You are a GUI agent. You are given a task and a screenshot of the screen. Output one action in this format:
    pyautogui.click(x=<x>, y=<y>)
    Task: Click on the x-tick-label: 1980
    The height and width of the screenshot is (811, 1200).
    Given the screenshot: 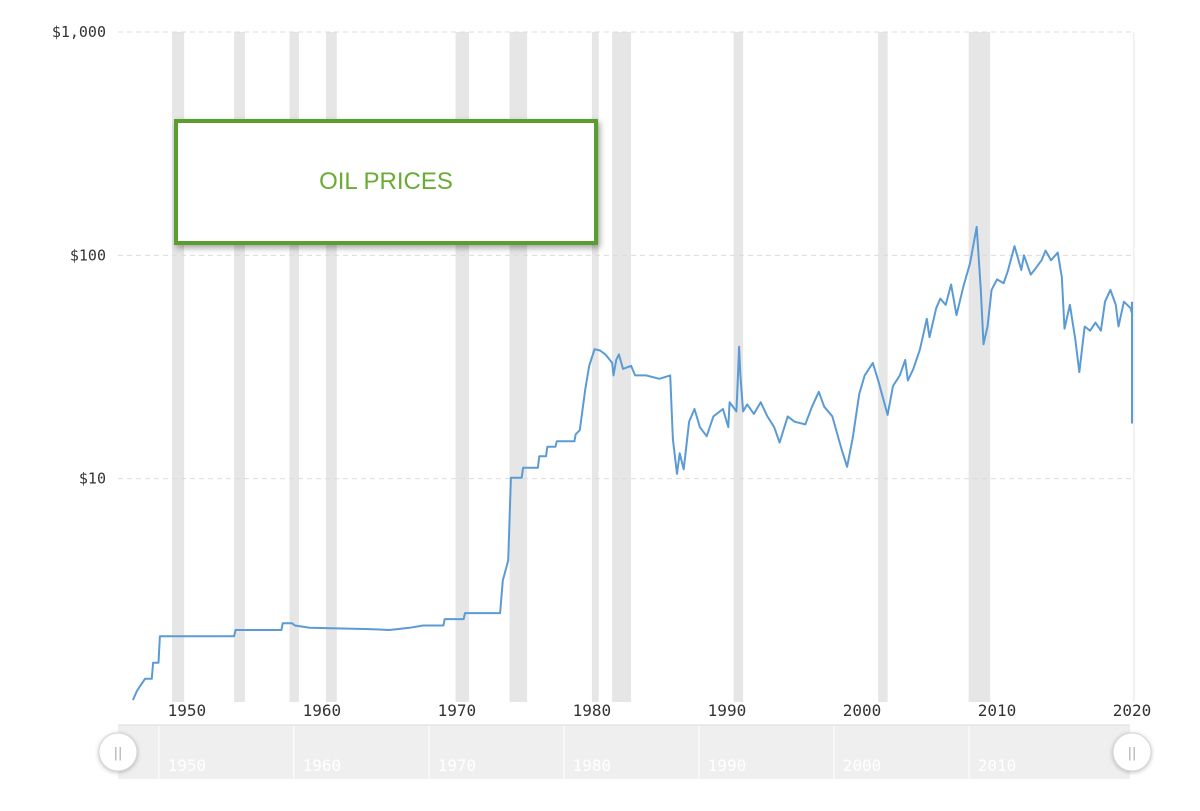 What is the action you would take?
    pyautogui.click(x=592, y=710)
    